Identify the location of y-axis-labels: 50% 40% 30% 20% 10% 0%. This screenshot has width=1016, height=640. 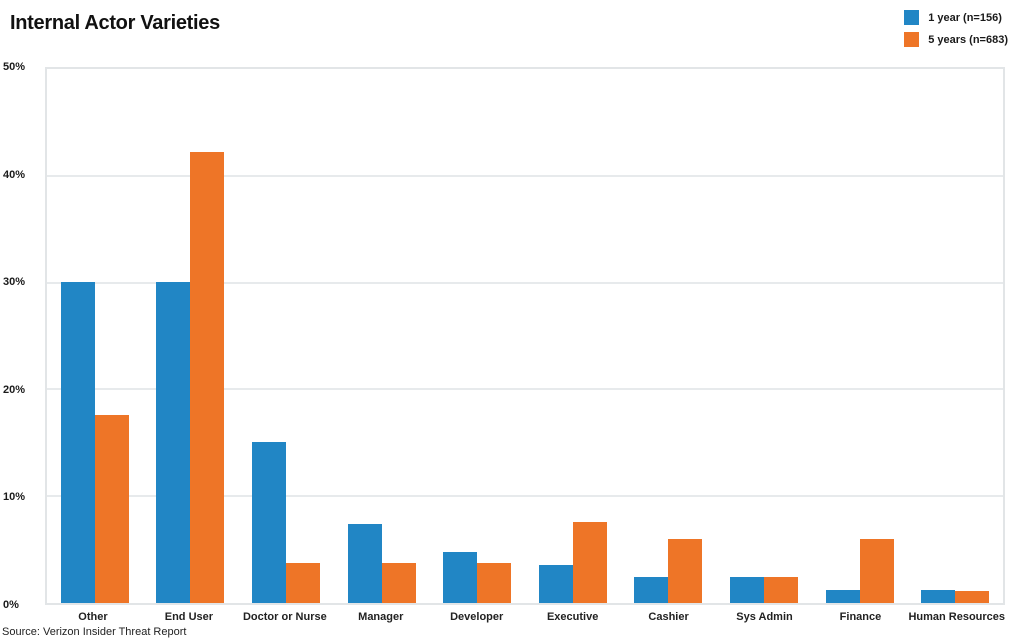
(23, 336).